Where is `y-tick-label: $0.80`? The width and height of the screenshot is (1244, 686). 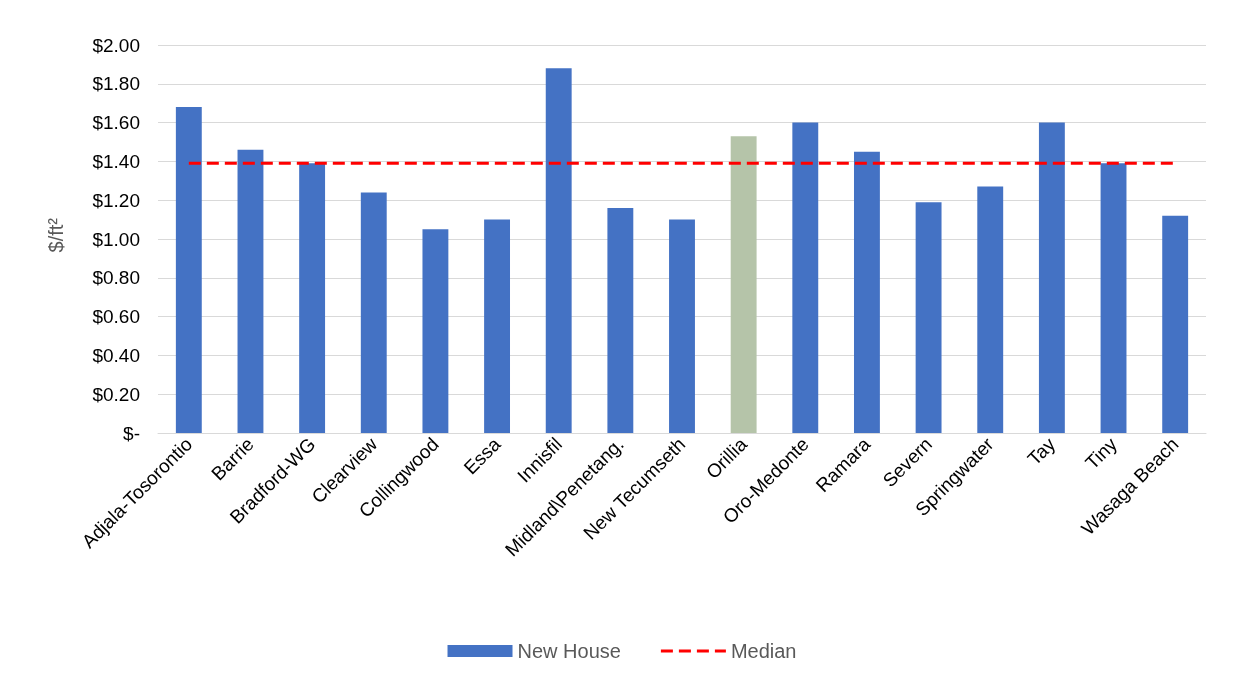
y-tick-label: $0.80 is located at coordinates (116, 278).